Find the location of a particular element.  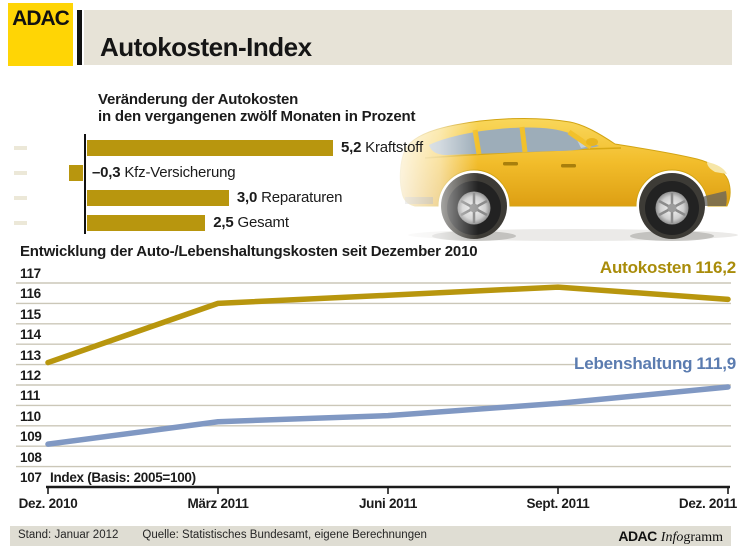

y-axis-label-109: 109 is located at coordinates (31, 437).